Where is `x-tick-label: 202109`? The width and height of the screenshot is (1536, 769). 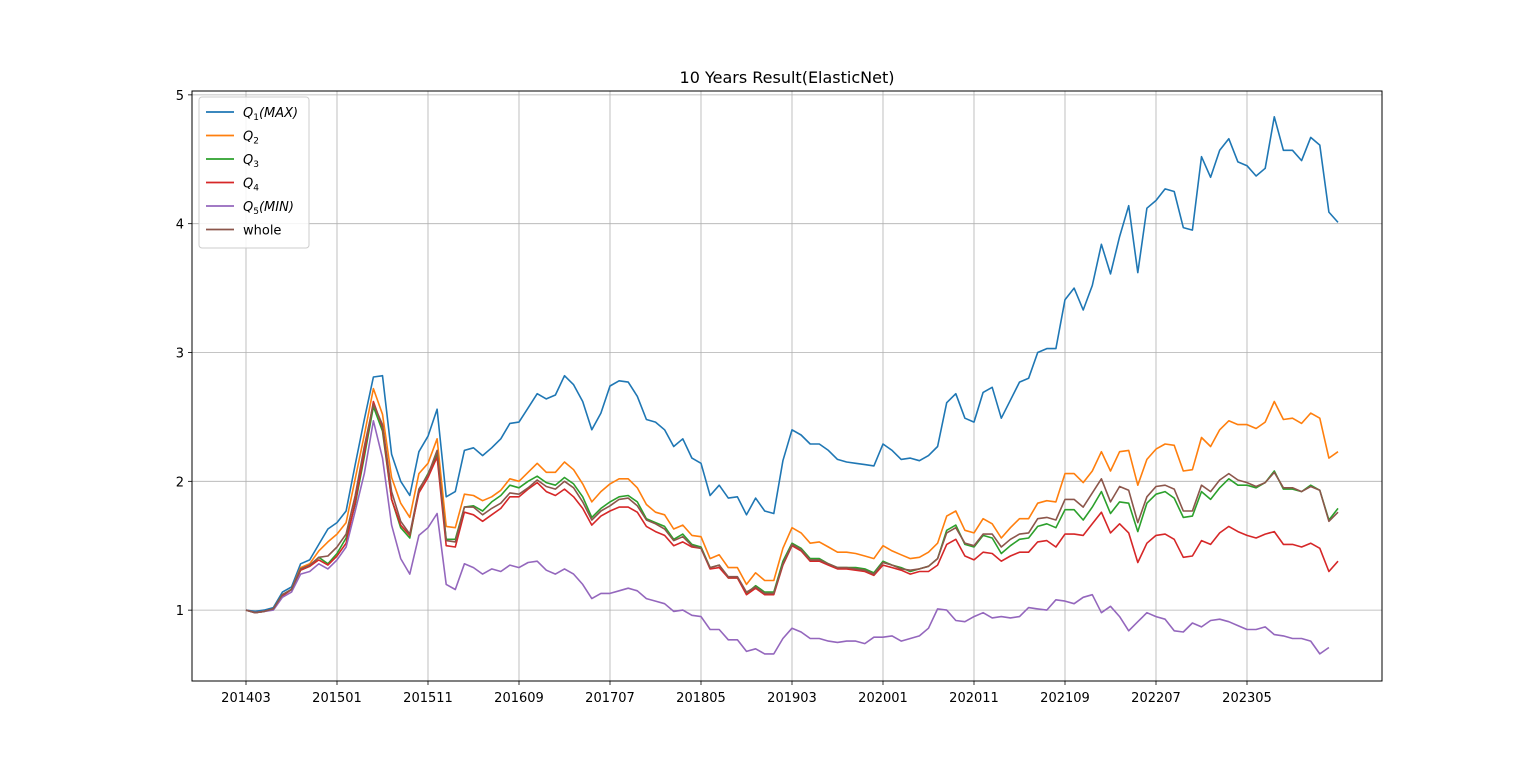 x-tick-label: 202109 is located at coordinates (1065, 698).